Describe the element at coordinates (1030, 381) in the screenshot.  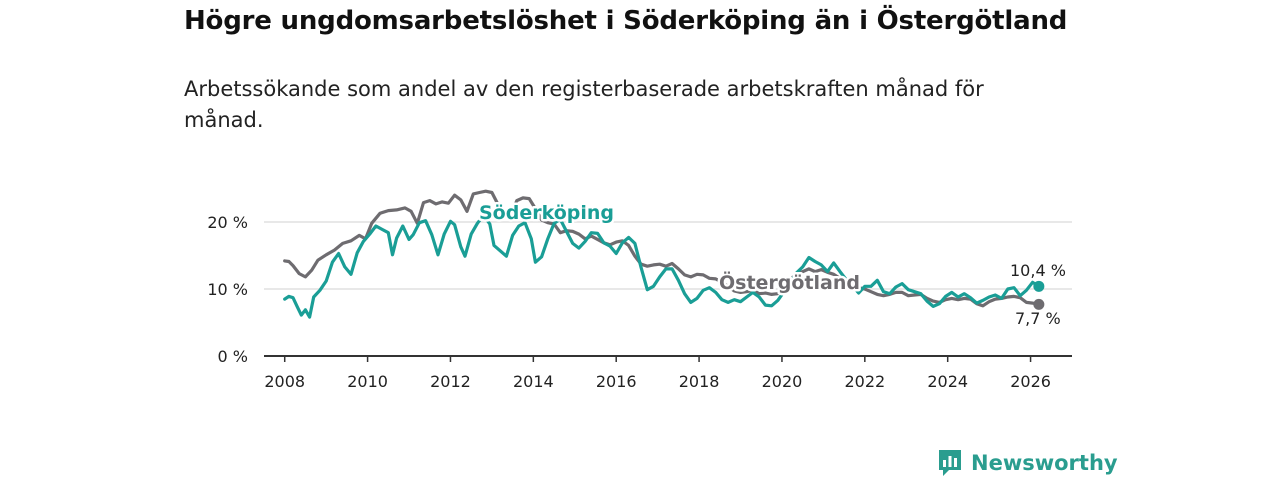
I see `x-tick-label: 2026` at that location.